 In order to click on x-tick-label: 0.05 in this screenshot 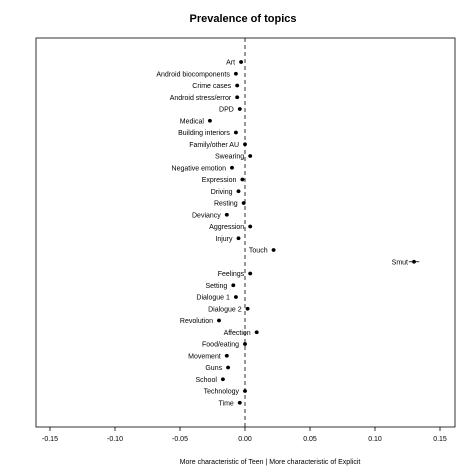, I will do `click(310, 439)`.